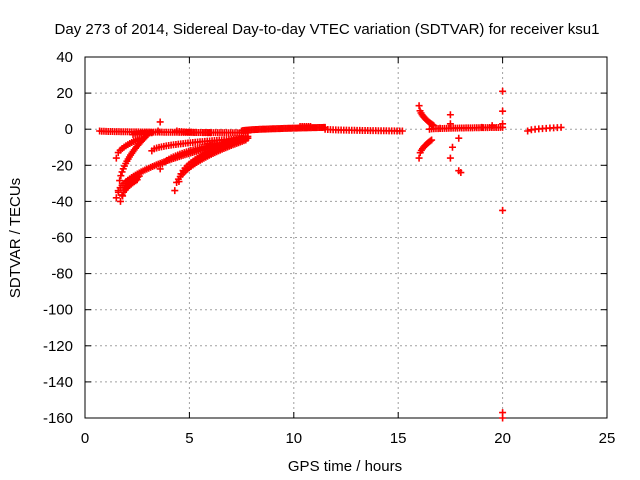  What do you see at coordinates (58, 346) in the screenshot?
I see `y-tick-label: -120` at bounding box center [58, 346].